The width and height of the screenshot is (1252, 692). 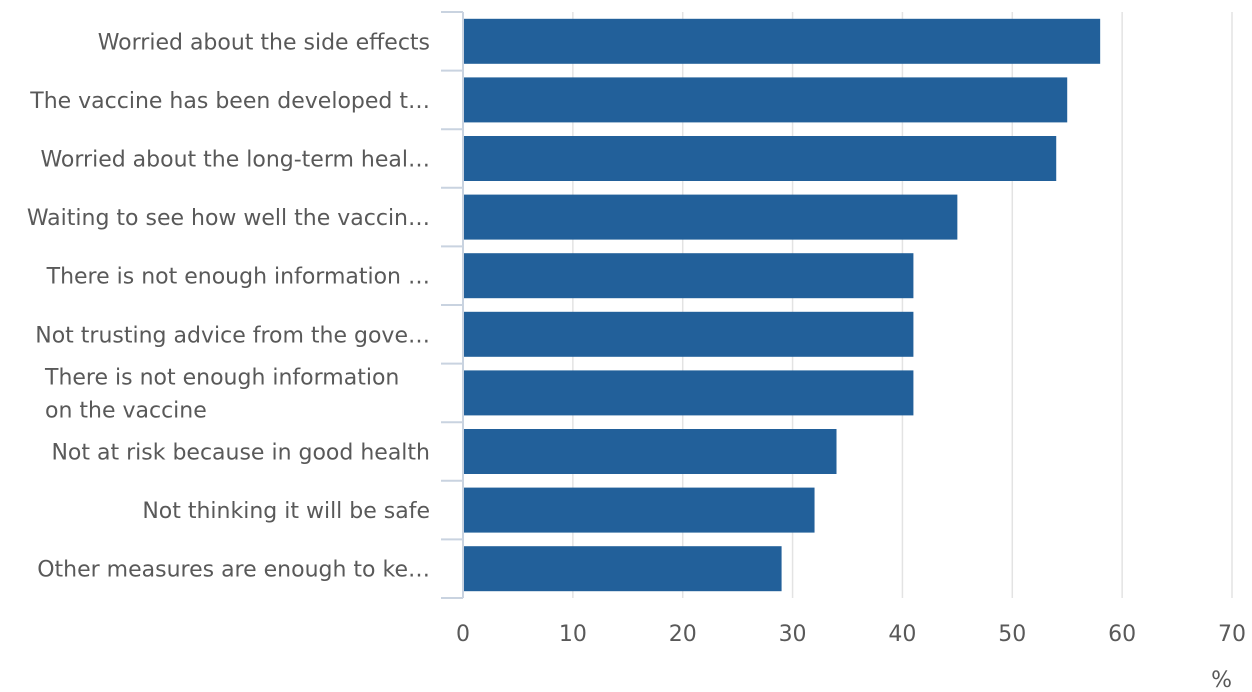 I want to click on x-tick-label: 50, so click(x=1012, y=634).